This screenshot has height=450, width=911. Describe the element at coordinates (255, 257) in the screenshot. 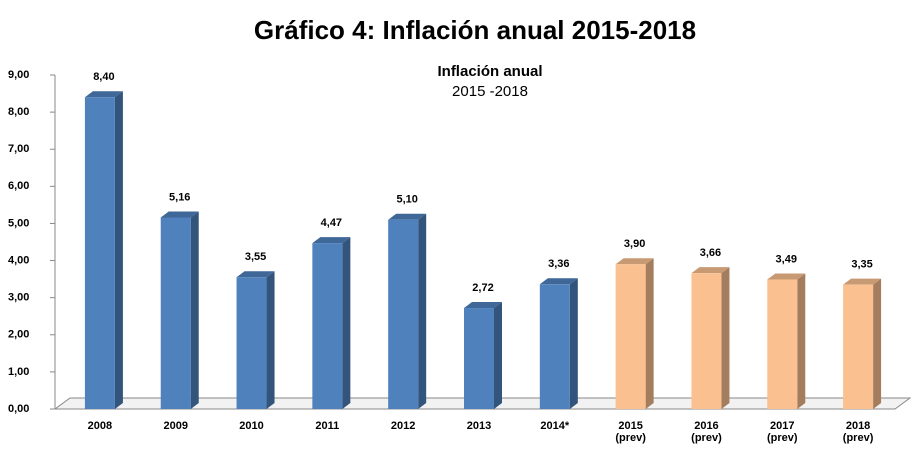

I see `value-label: 3,55` at that location.